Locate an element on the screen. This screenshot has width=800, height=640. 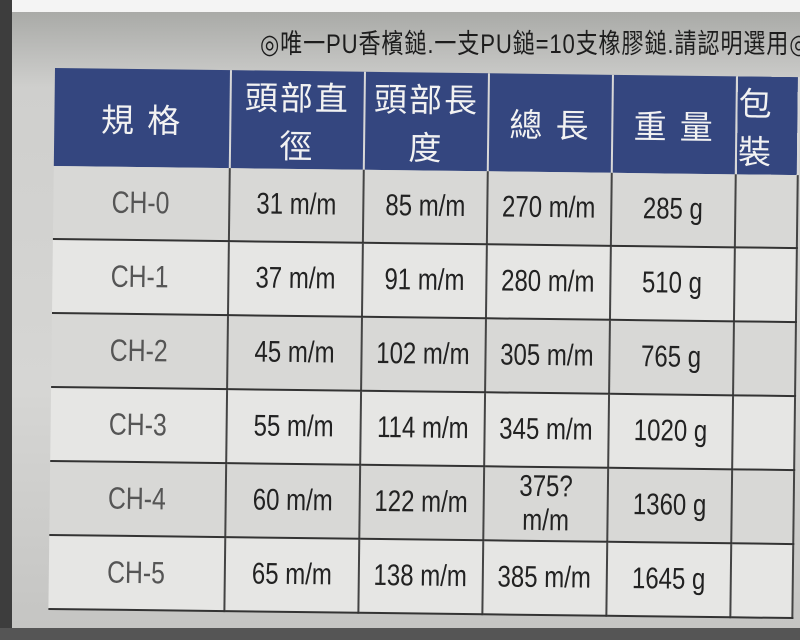
cell-head-diameter: 65 m/m is located at coordinates (291, 575).